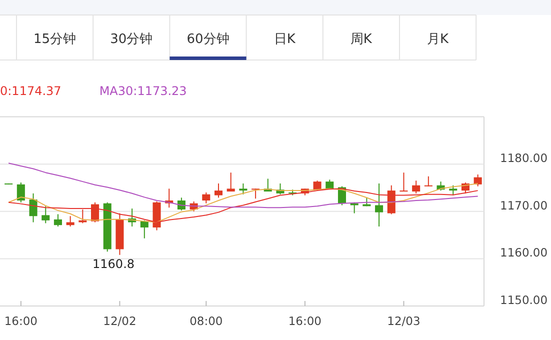 The image size is (551, 340). Describe the element at coordinates (143, 91) in the screenshot. I see `text: MA30:1173.23` at that location.